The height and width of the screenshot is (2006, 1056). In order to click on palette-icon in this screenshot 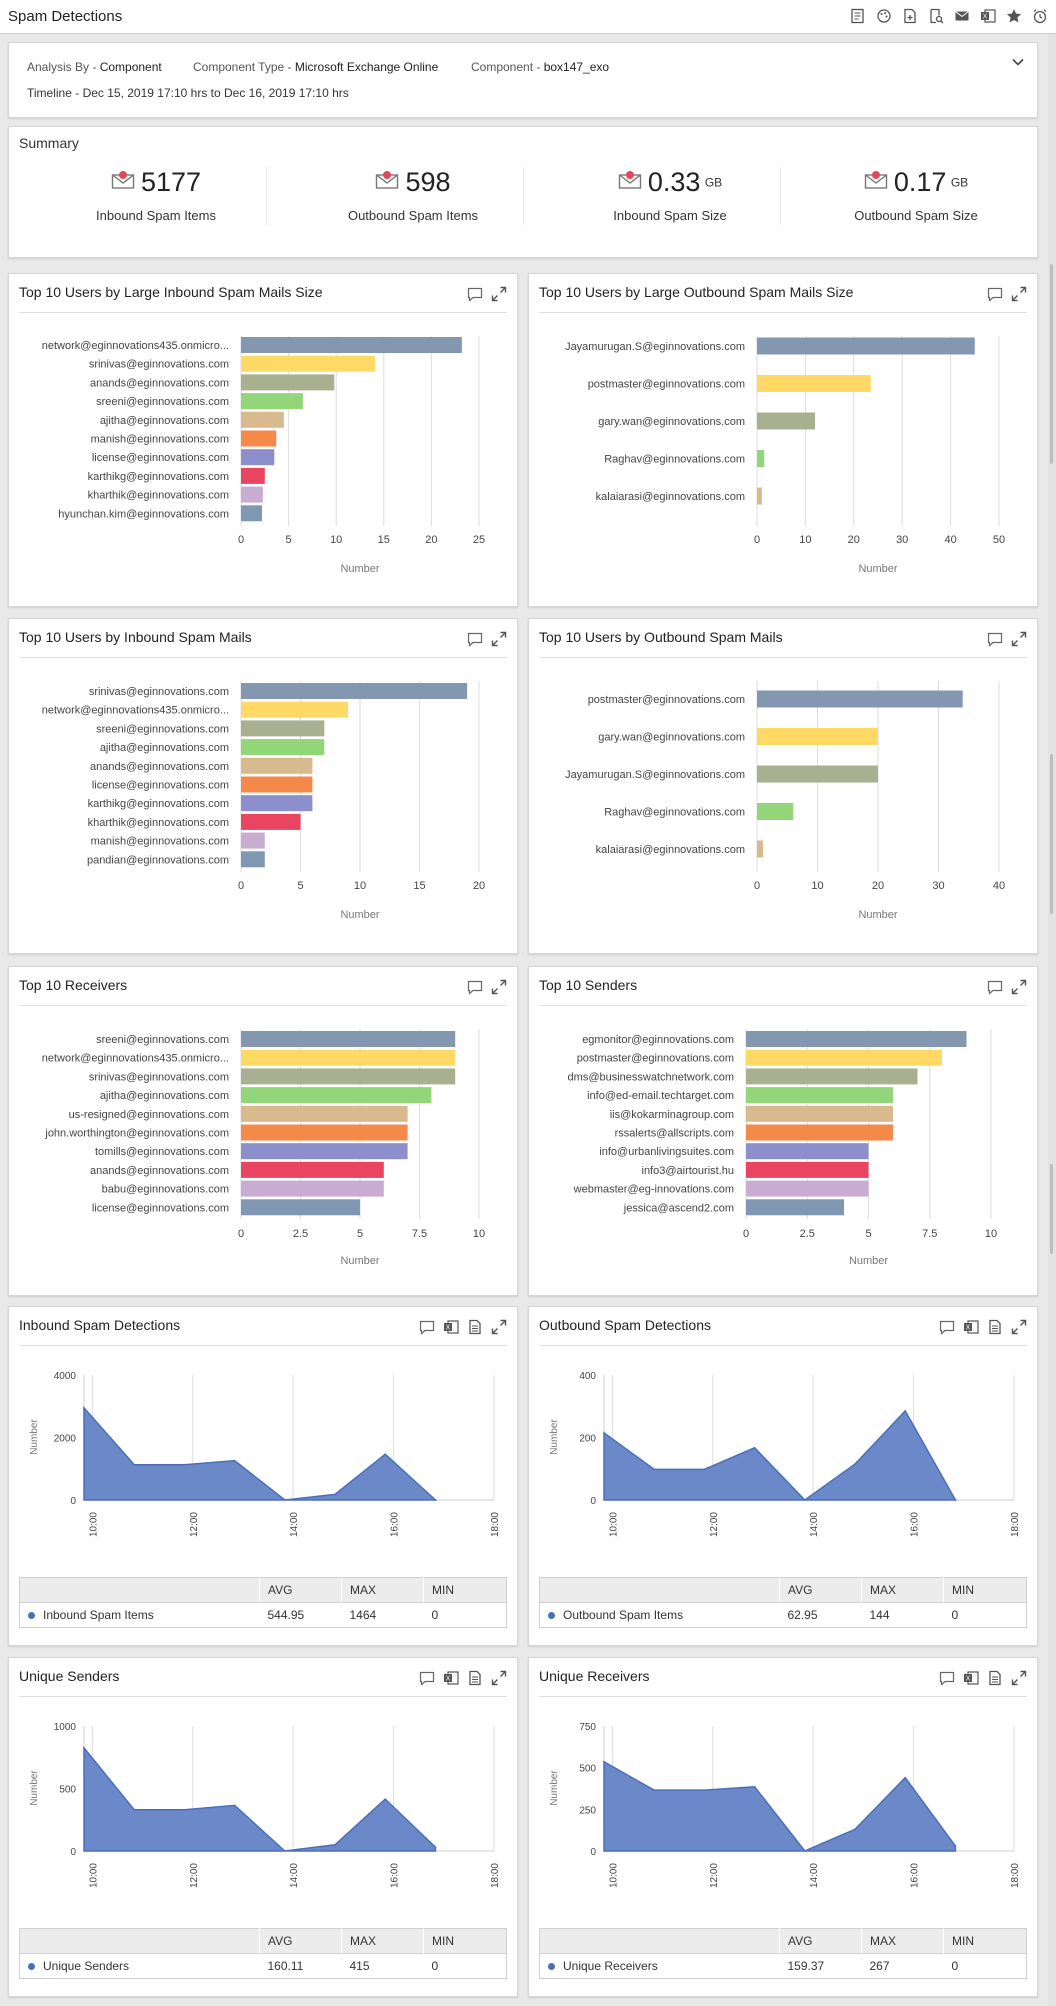, I will do `click(883, 15)`.